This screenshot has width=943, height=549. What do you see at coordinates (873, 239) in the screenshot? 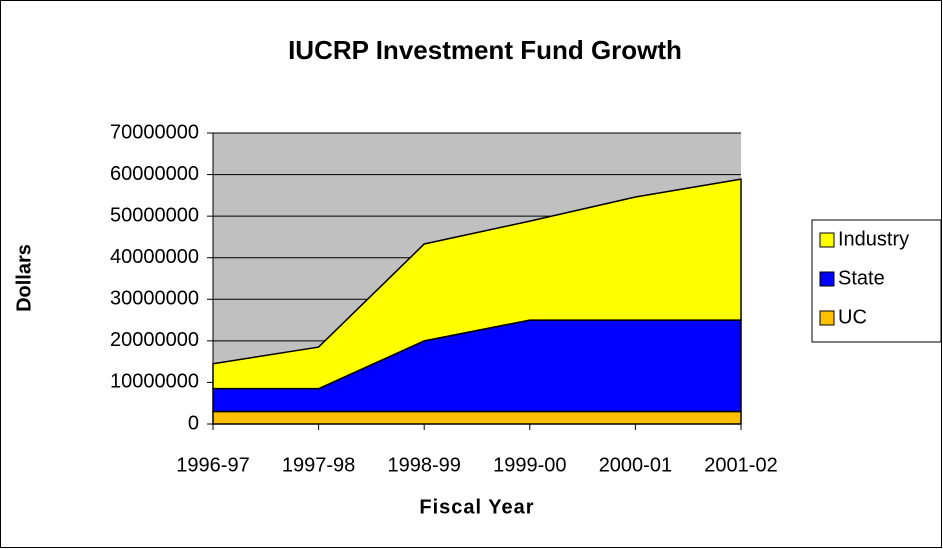
I see `legend-label: Industry` at bounding box center [873, 239].